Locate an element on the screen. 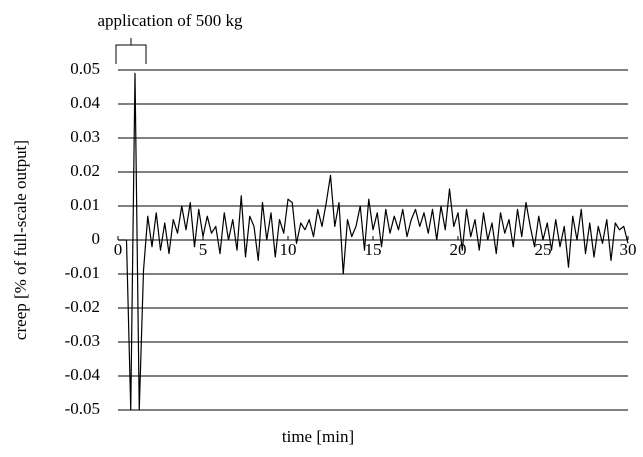  y-tick-label: -0.04 is located at coordinates (83, 374).